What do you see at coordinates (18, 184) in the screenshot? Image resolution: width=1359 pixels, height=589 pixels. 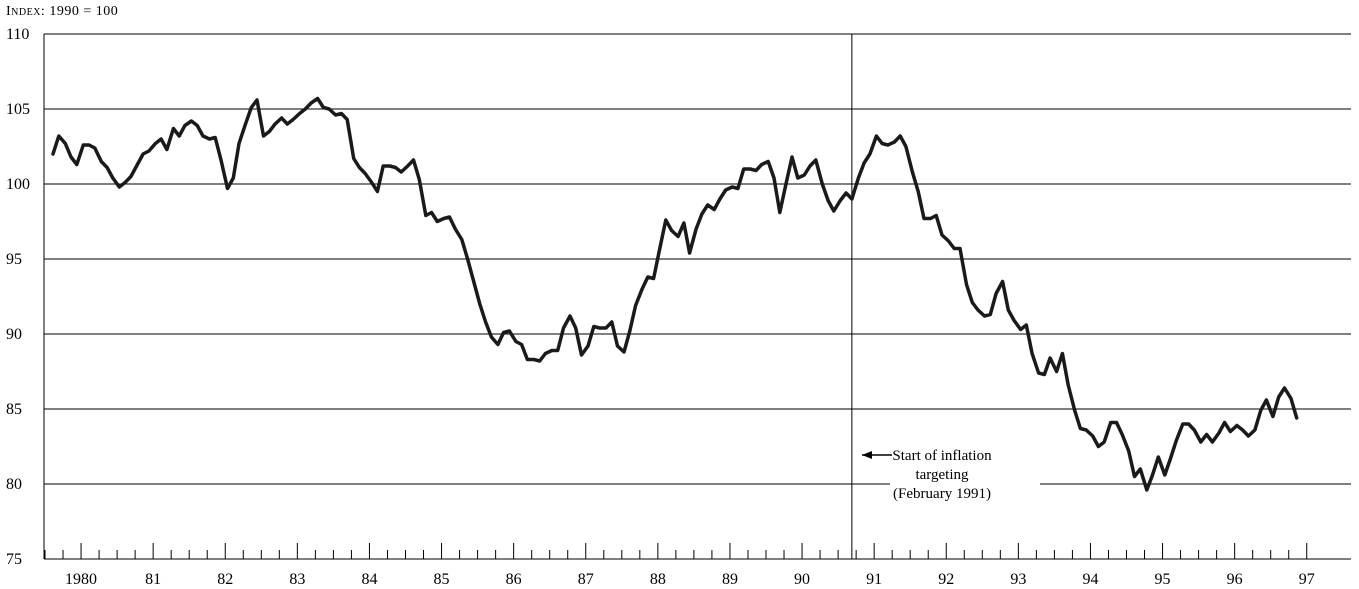 I see `y-tick-label-100: 100` at bounding box center [18, 184].